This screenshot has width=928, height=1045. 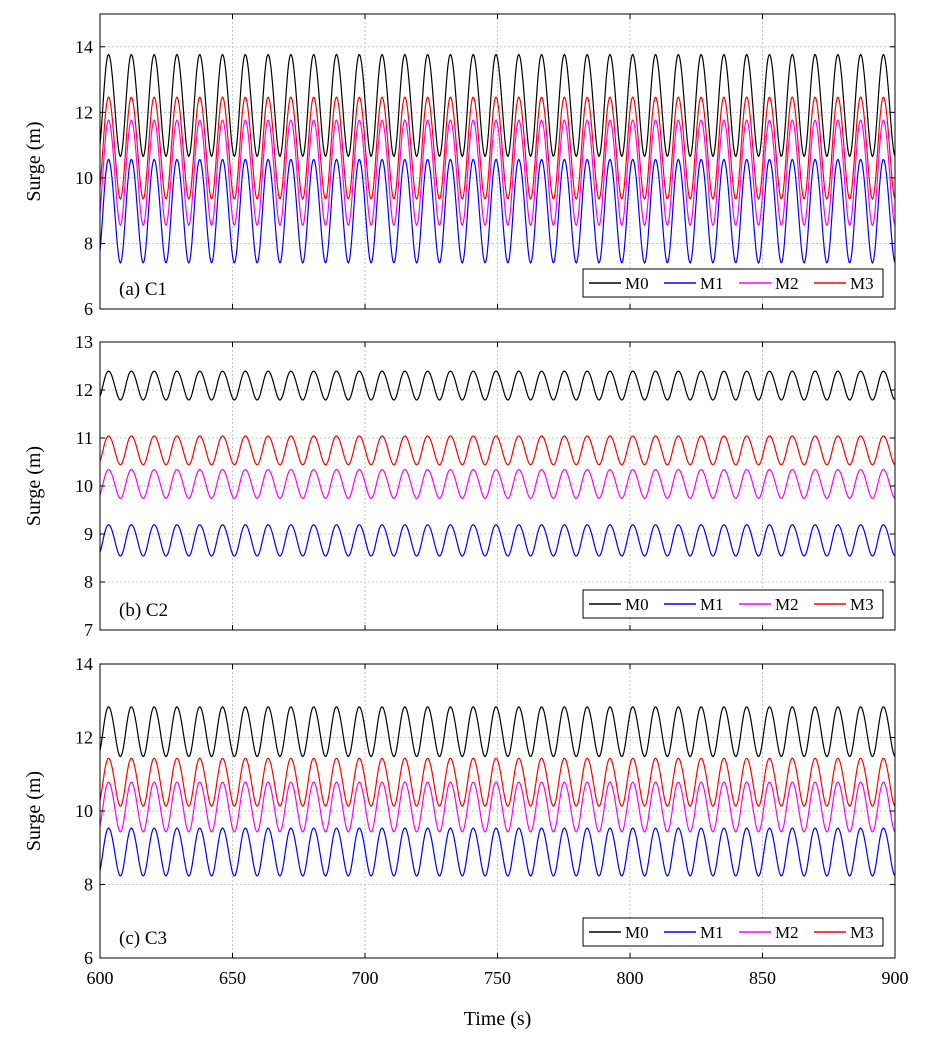 What do you see at coordinates (143, 938) in the screenshot?
I see `panel-label: (c) C3` at bounding box center [143, 938].